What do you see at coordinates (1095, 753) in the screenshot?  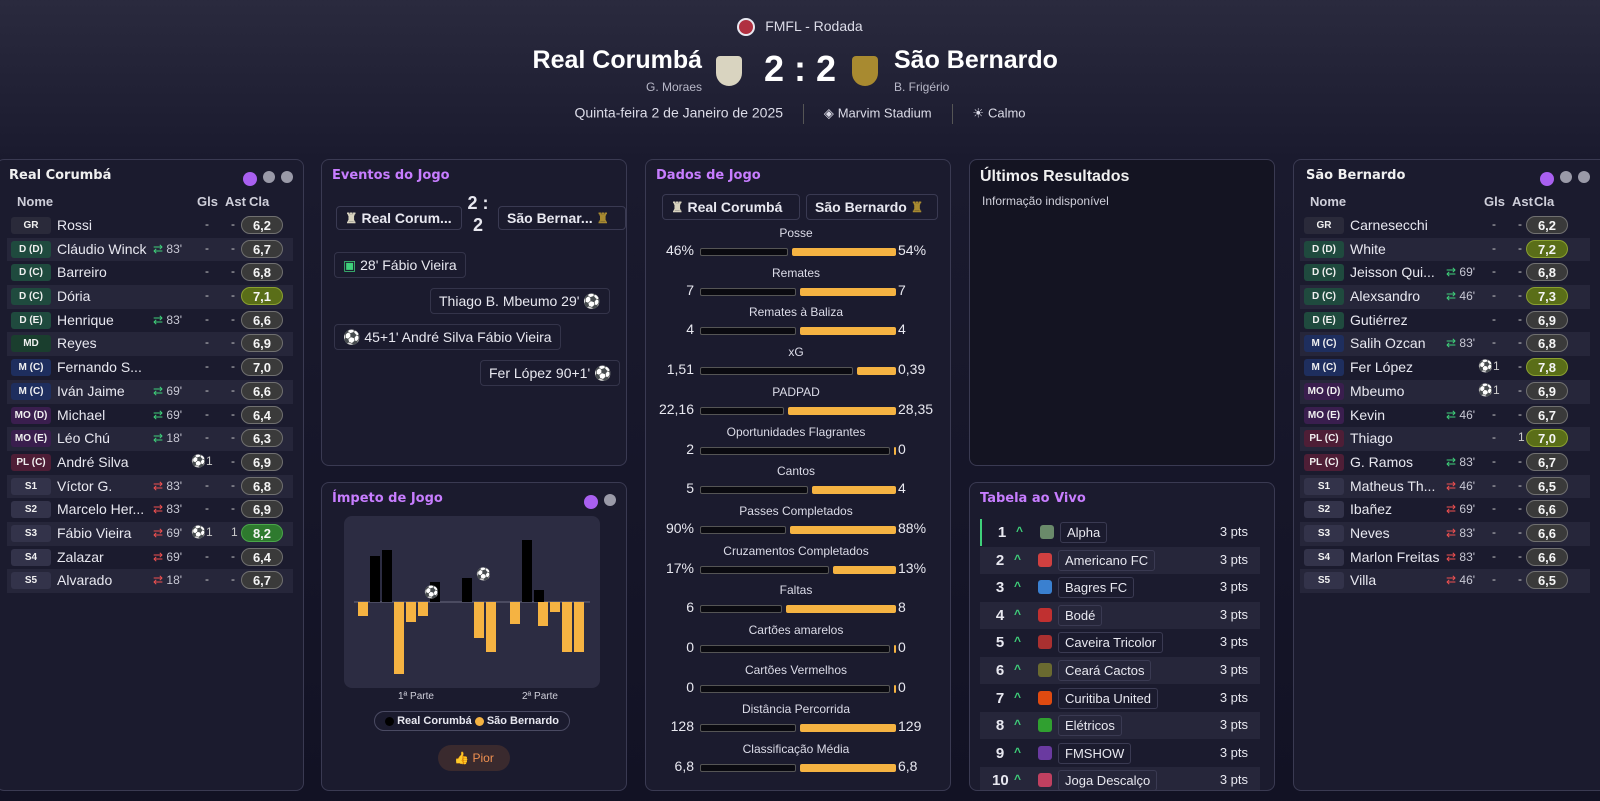 I see `club-name: FMSHOW` at bounding box center [1095, 753].